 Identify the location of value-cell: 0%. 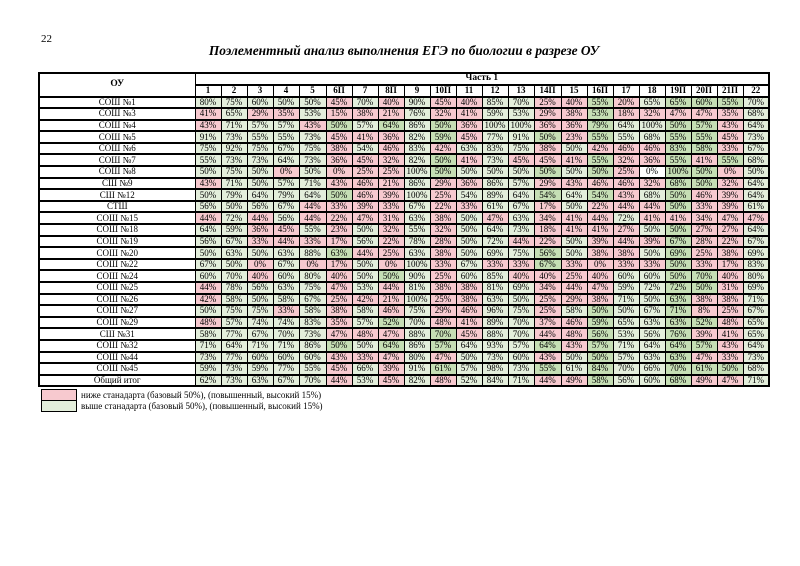
(652, 172).